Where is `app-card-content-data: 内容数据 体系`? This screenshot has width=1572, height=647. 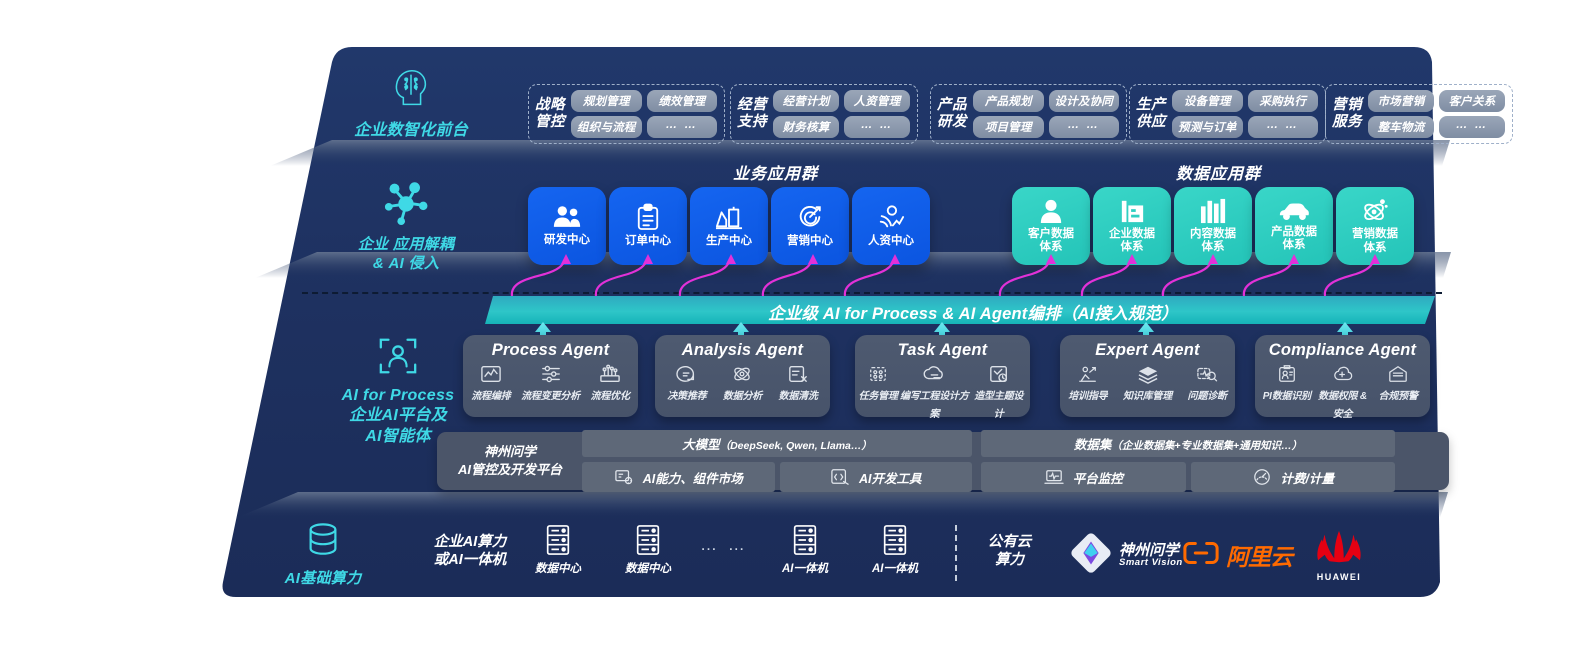
app-card-content-data: 内容数据 体系 is located at coordinates (1213, 226).